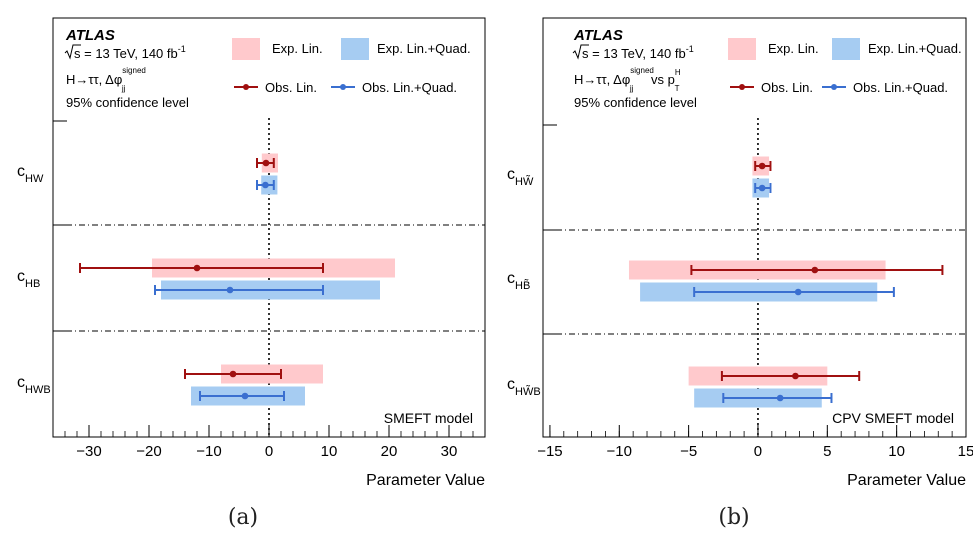 The image size is (973, 539). I want to click on caption-a: (a), so click(243, 517).